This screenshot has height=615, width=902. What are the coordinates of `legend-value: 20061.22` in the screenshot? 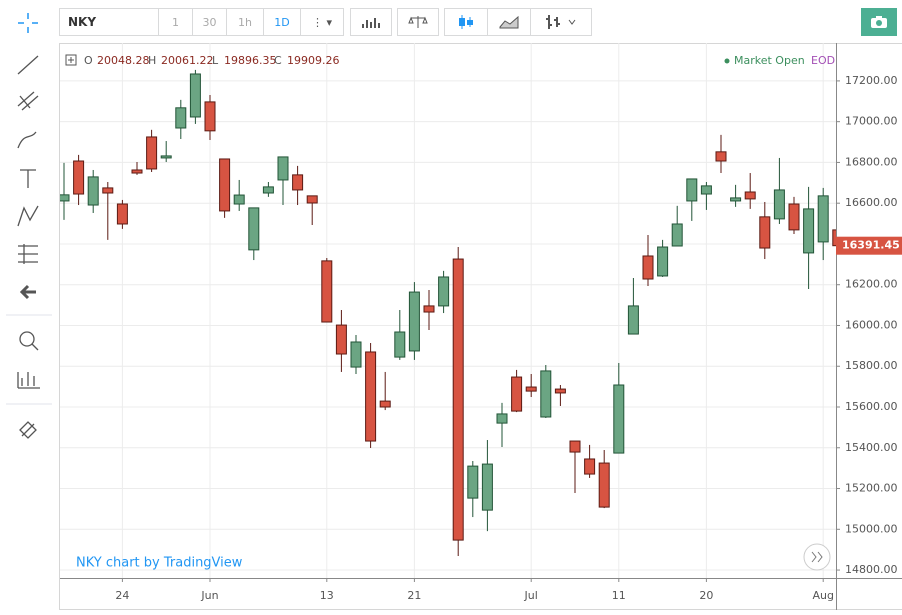 It's located at (187, 60).